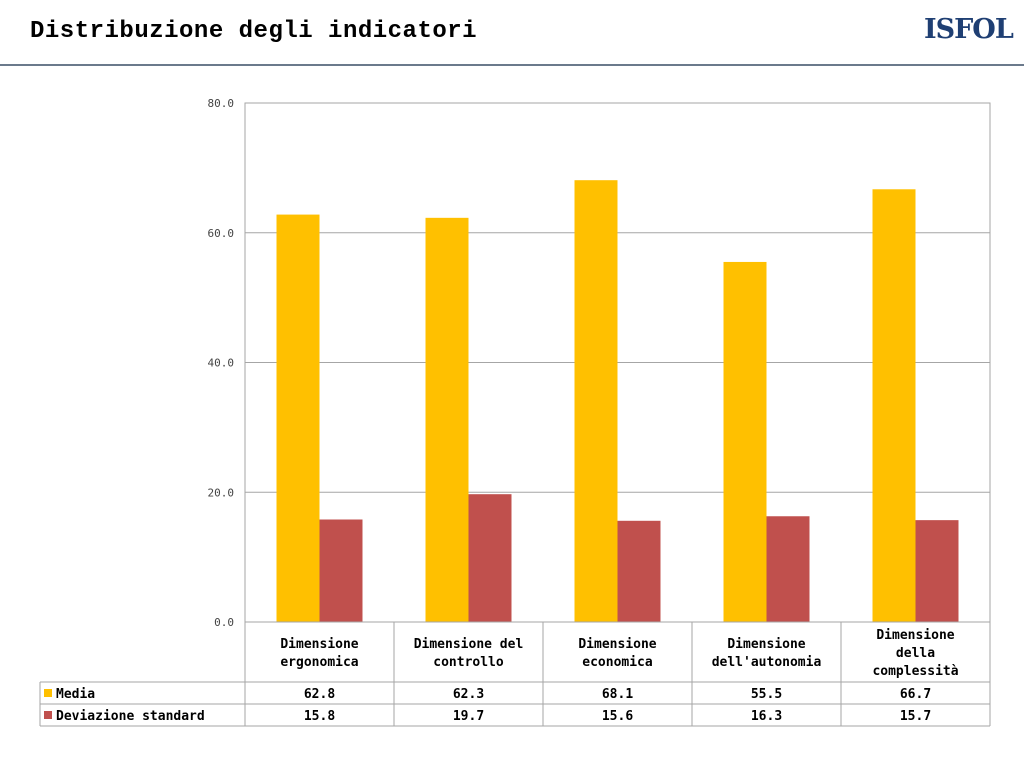 This screenshot has width=1024, height=768. Describe the element at coordinates (319, 653) in the screenshot. I see `x-category-label: Dimensione ergonomica` at that location.